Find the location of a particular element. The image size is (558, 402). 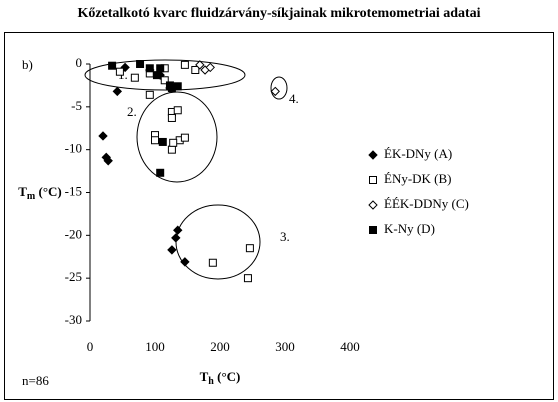

y-tick-label: -25 is located at coordinates (73, 276).